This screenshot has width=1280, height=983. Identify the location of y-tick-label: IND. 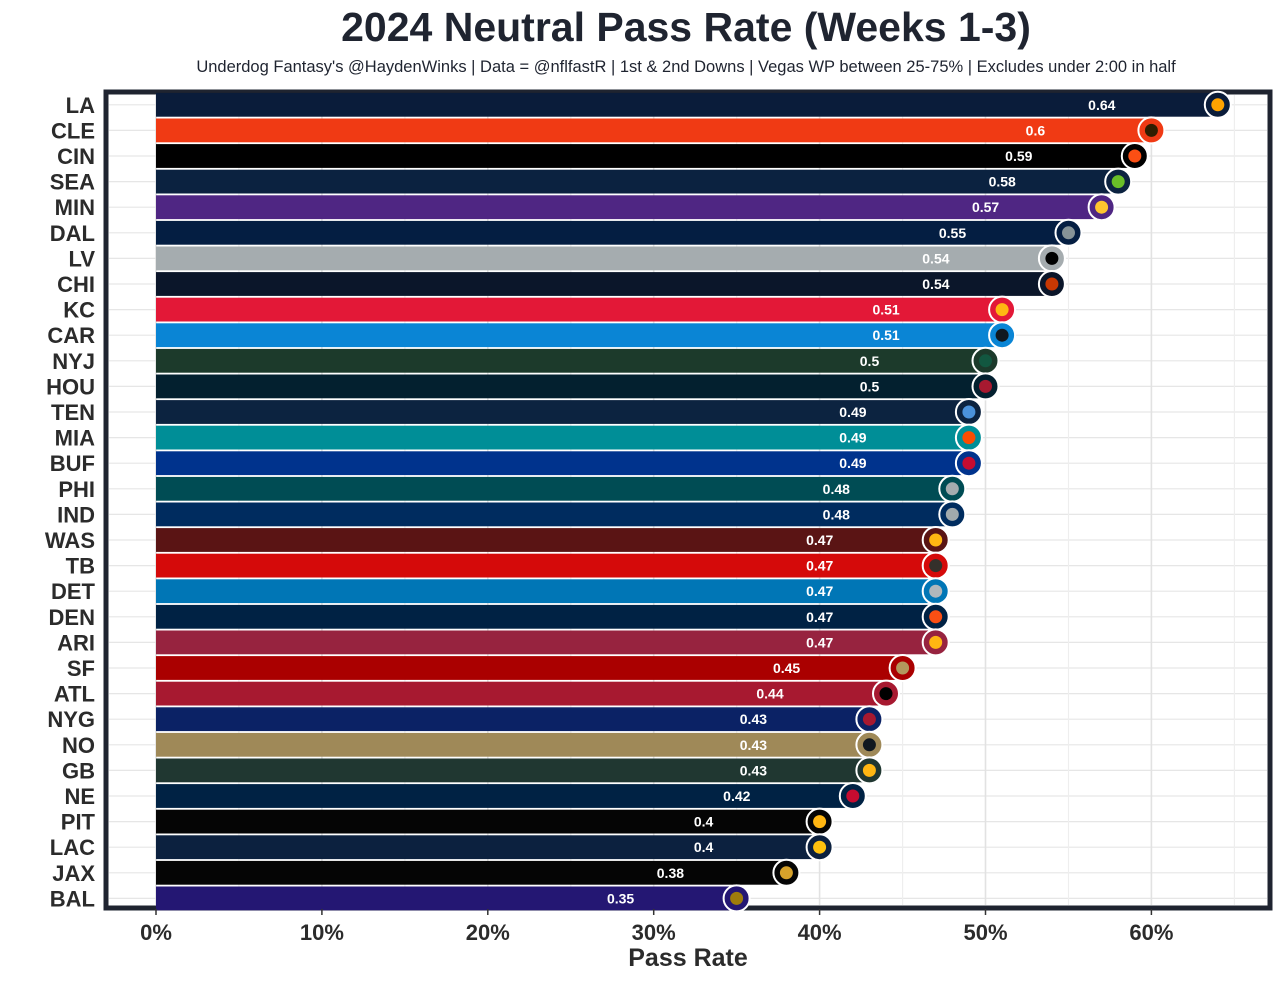
(76, 514).